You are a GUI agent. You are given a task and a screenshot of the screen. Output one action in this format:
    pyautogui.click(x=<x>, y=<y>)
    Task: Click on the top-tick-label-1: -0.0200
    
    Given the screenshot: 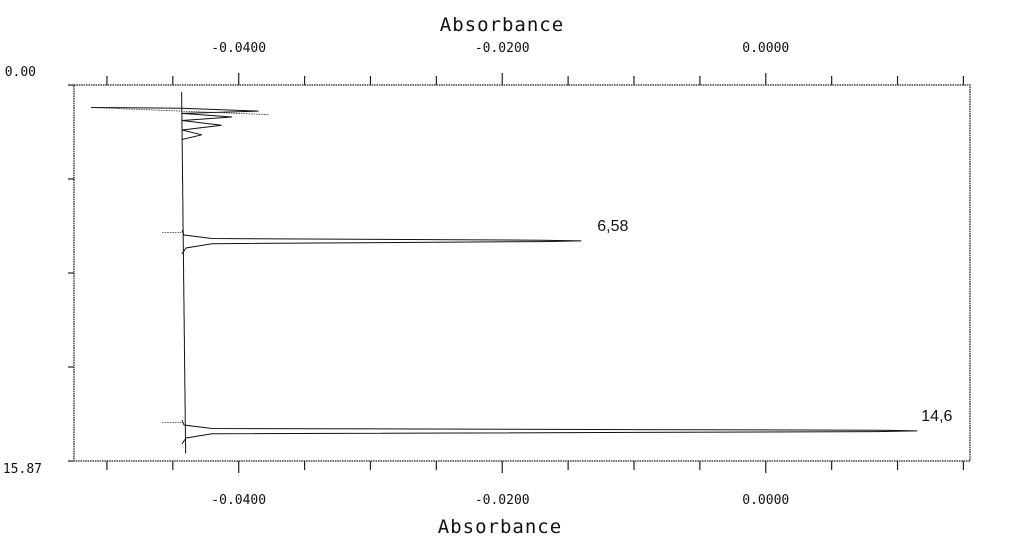 What is the action you would take?
    pyautogui.click(x=502, y=48)
    